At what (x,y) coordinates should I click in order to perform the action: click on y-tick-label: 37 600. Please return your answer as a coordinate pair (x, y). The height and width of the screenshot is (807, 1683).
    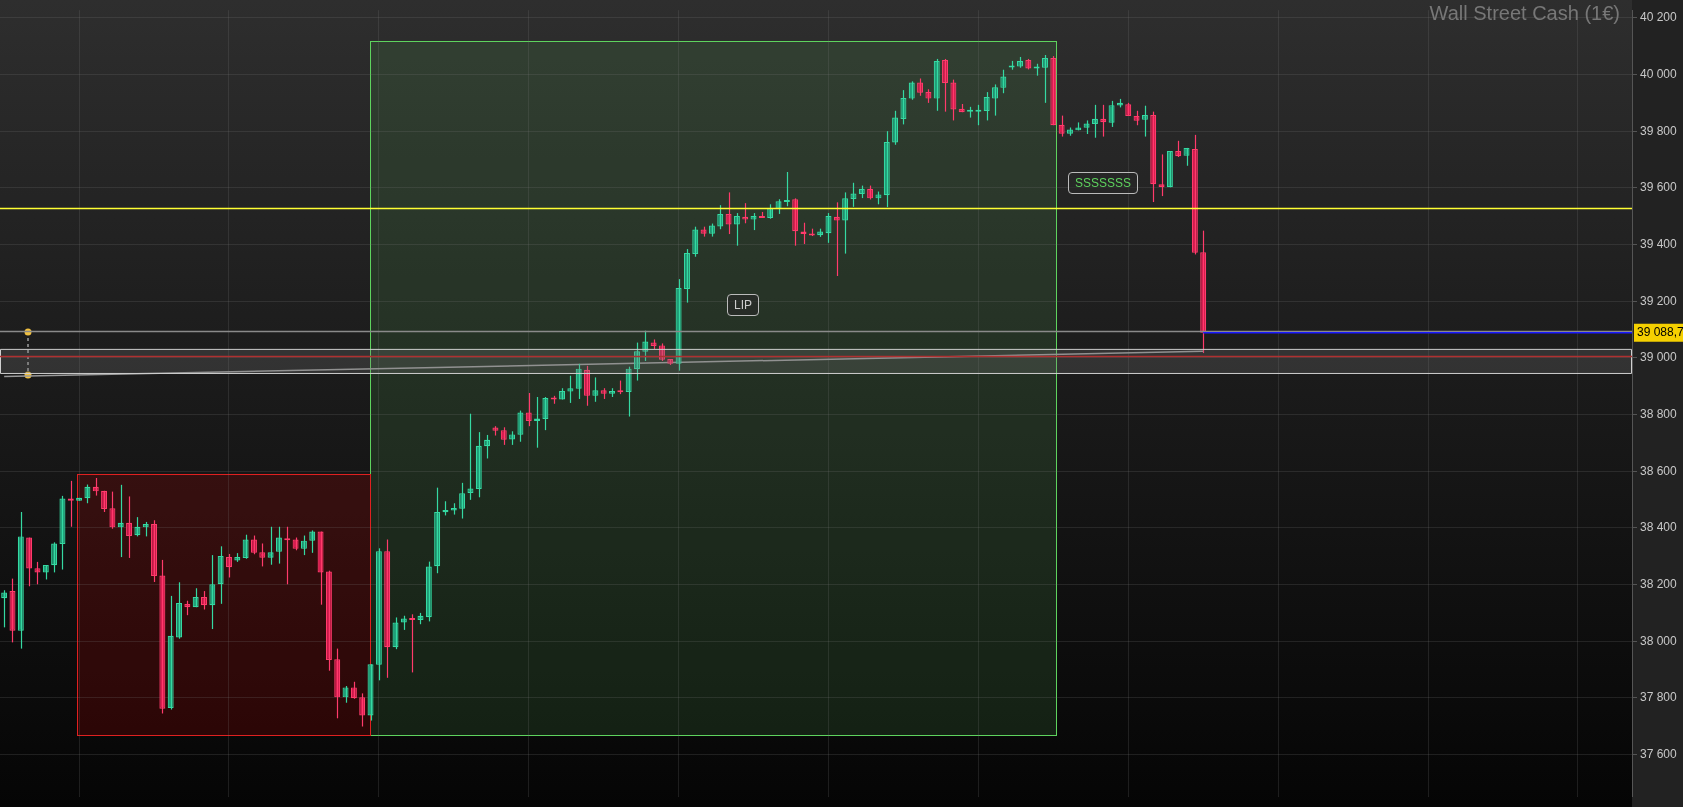
    Looking at the image, I should click on (1659, 753).